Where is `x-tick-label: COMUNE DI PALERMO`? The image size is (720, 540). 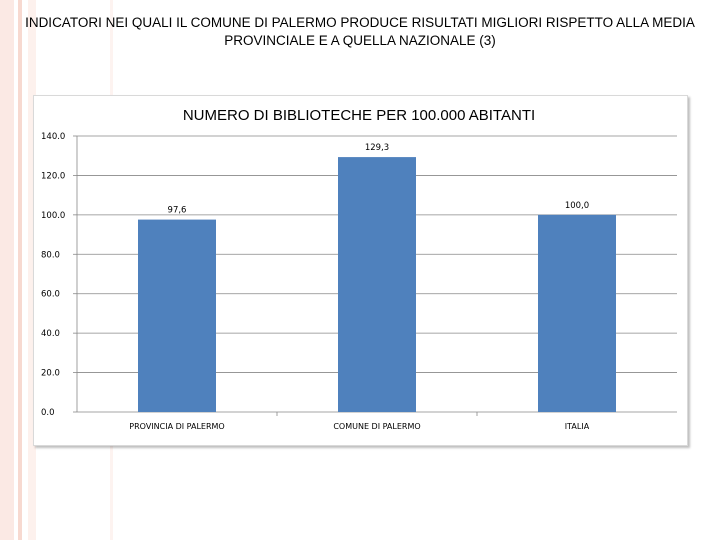 x-tick-label: COMUNE DI PALERMO is located at coordinates (376, 426).